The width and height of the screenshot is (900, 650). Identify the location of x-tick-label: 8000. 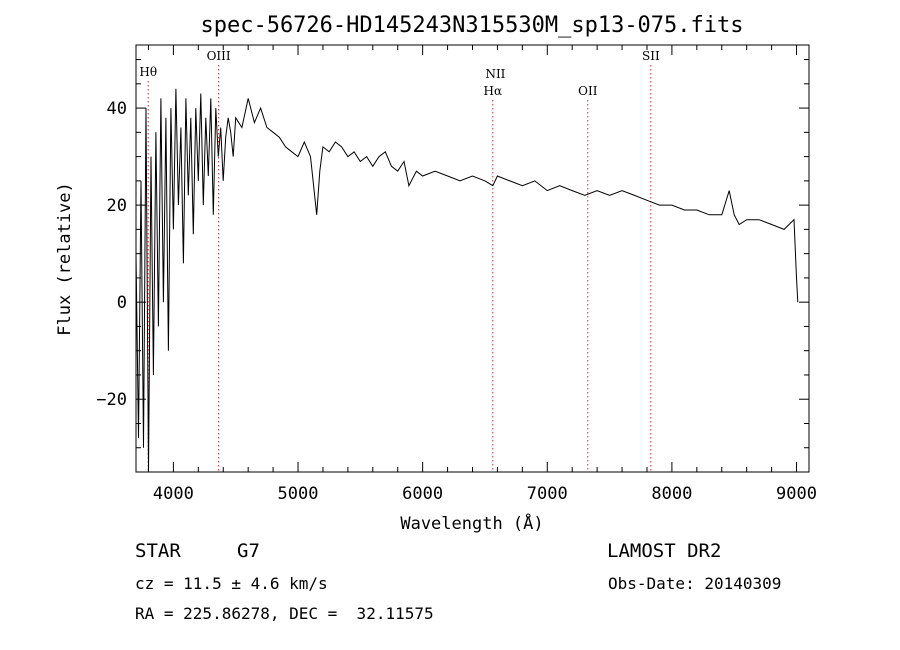
(671, 494).